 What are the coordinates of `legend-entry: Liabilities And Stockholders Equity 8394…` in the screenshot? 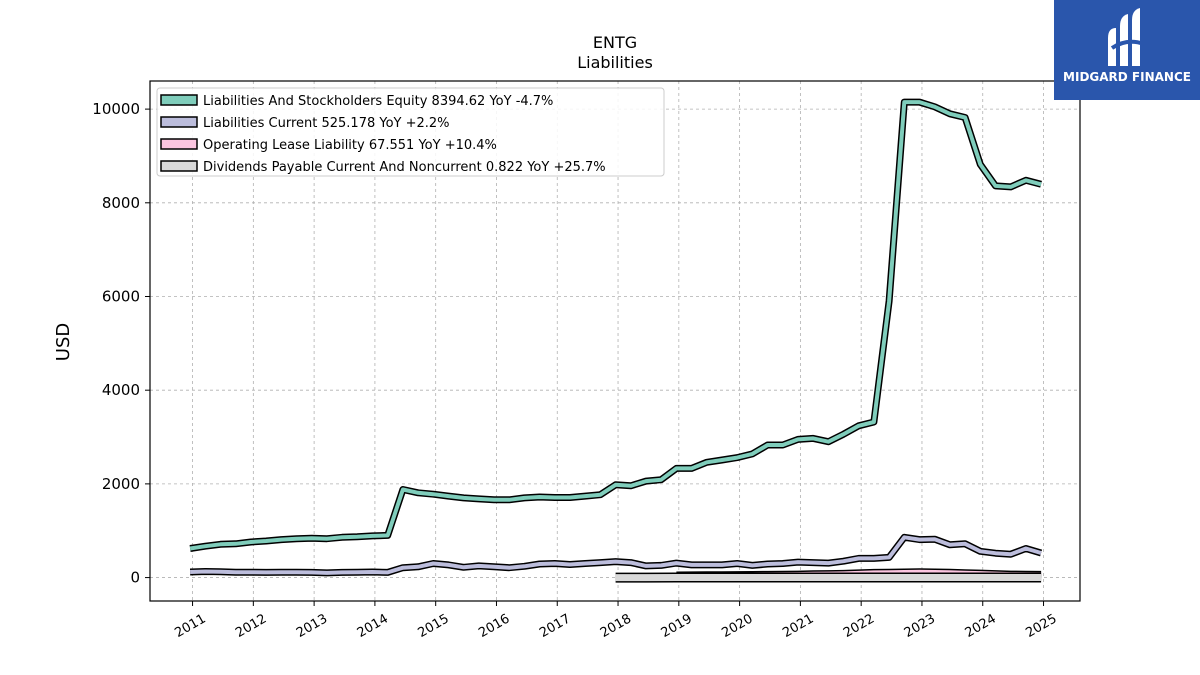 It's located at (378, 101).